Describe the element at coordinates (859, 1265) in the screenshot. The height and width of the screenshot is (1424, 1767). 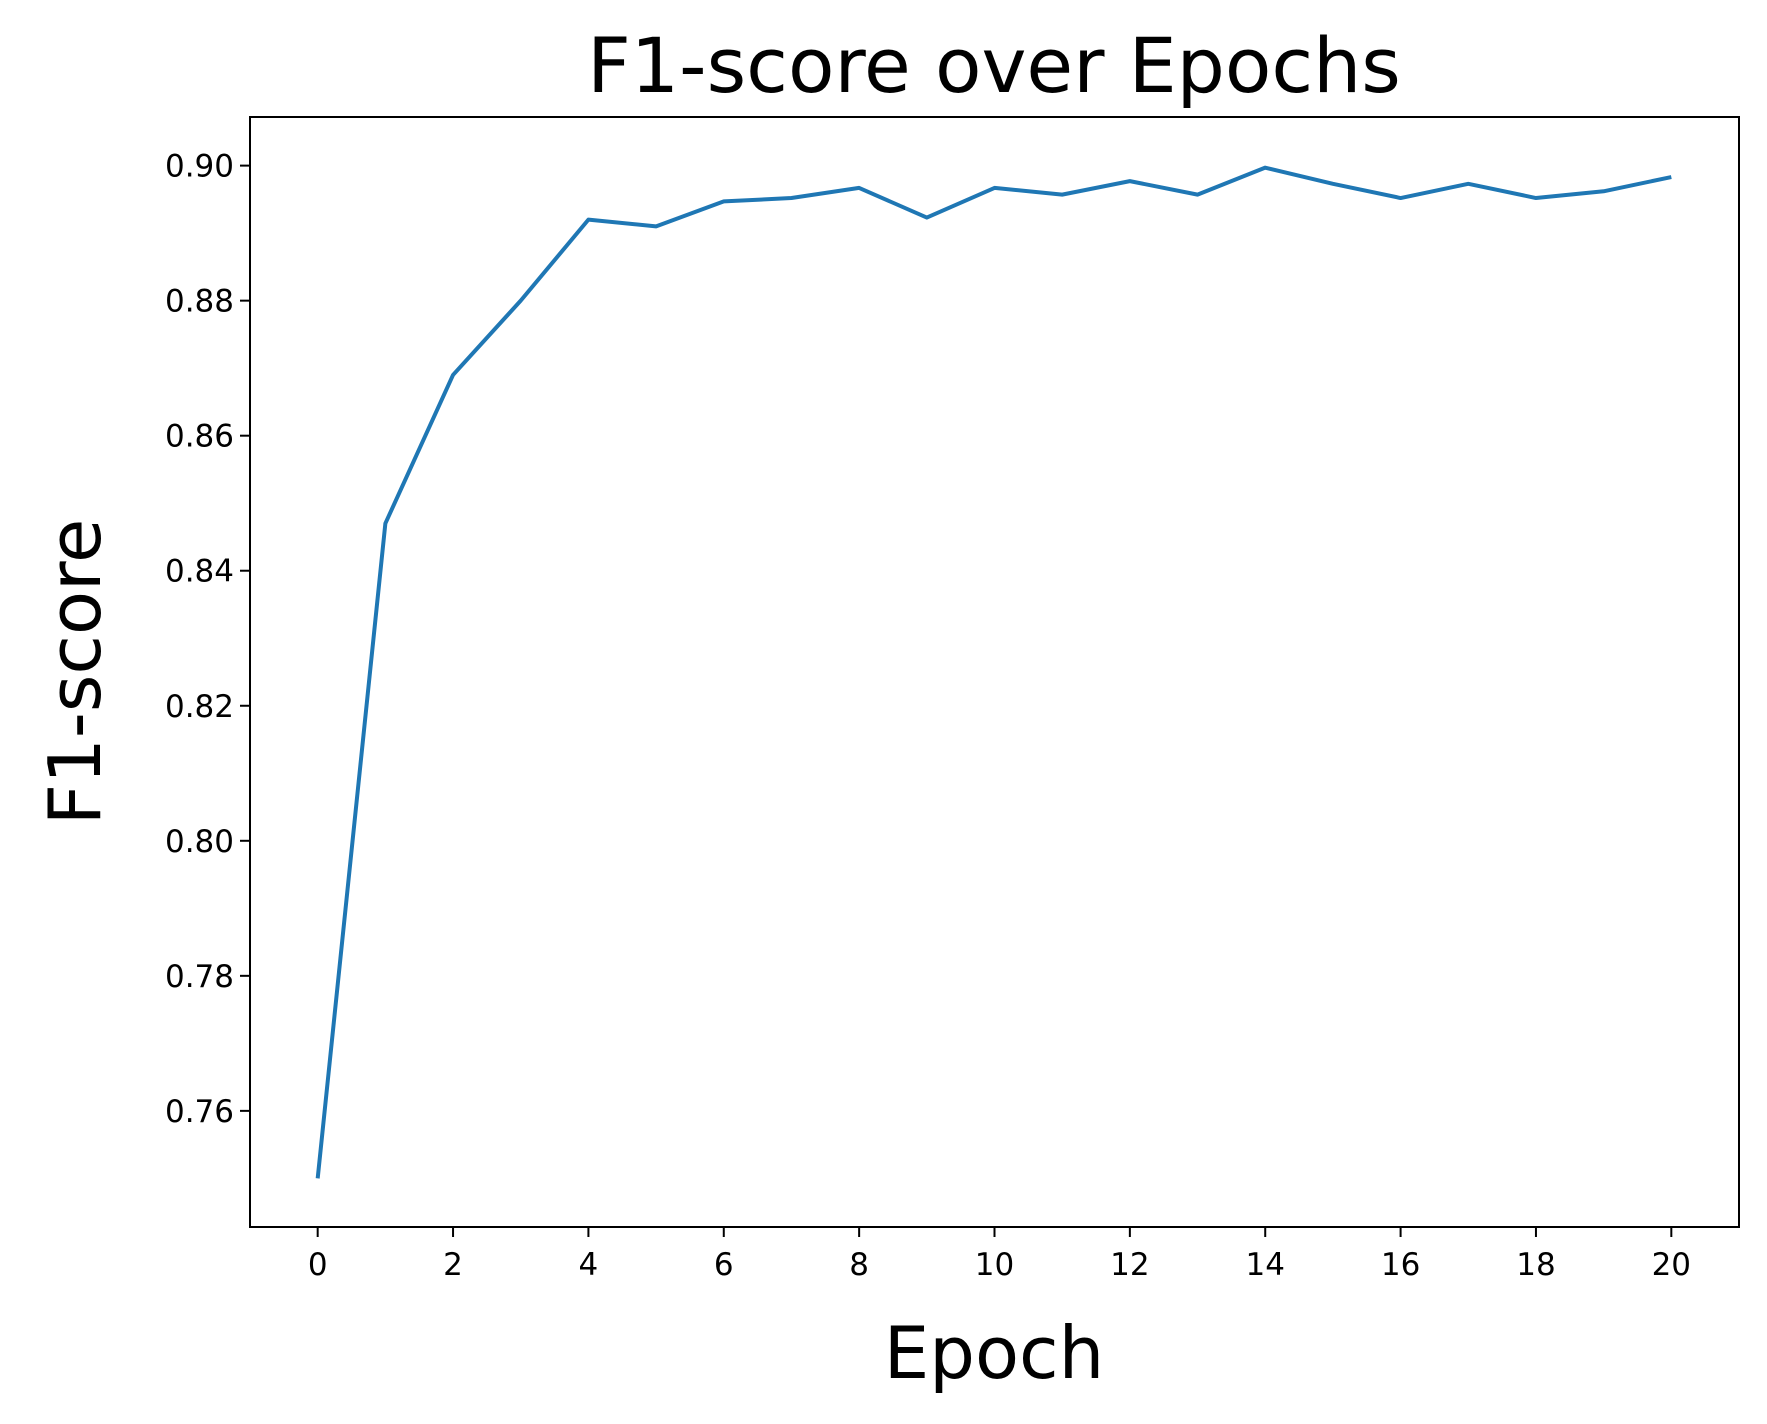
I see `x-tick-label: 8` at that location.